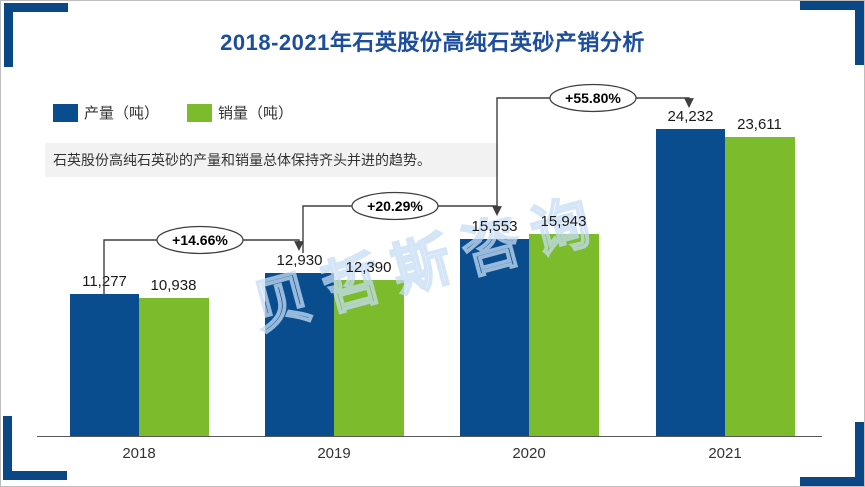 This screenshot has width=865, height=487. What do you see at coordinates (429, 436) in the screenshot?
I see `x-axis-line` at bounding box center [429, 436].